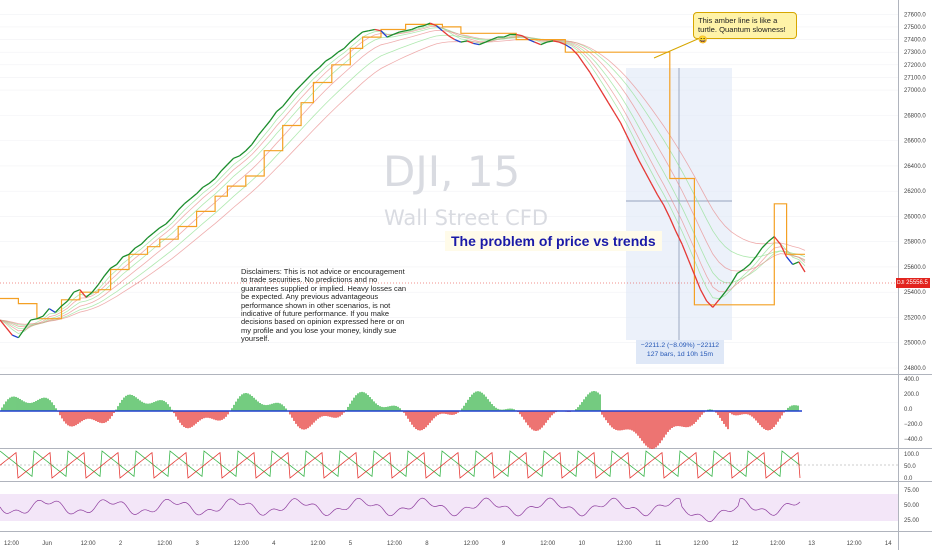 This screenshot has height=550, width=932. Describe the element at coordinates (47, 544) in the screenshot. I see `time-tick-label: Jun` at that location.